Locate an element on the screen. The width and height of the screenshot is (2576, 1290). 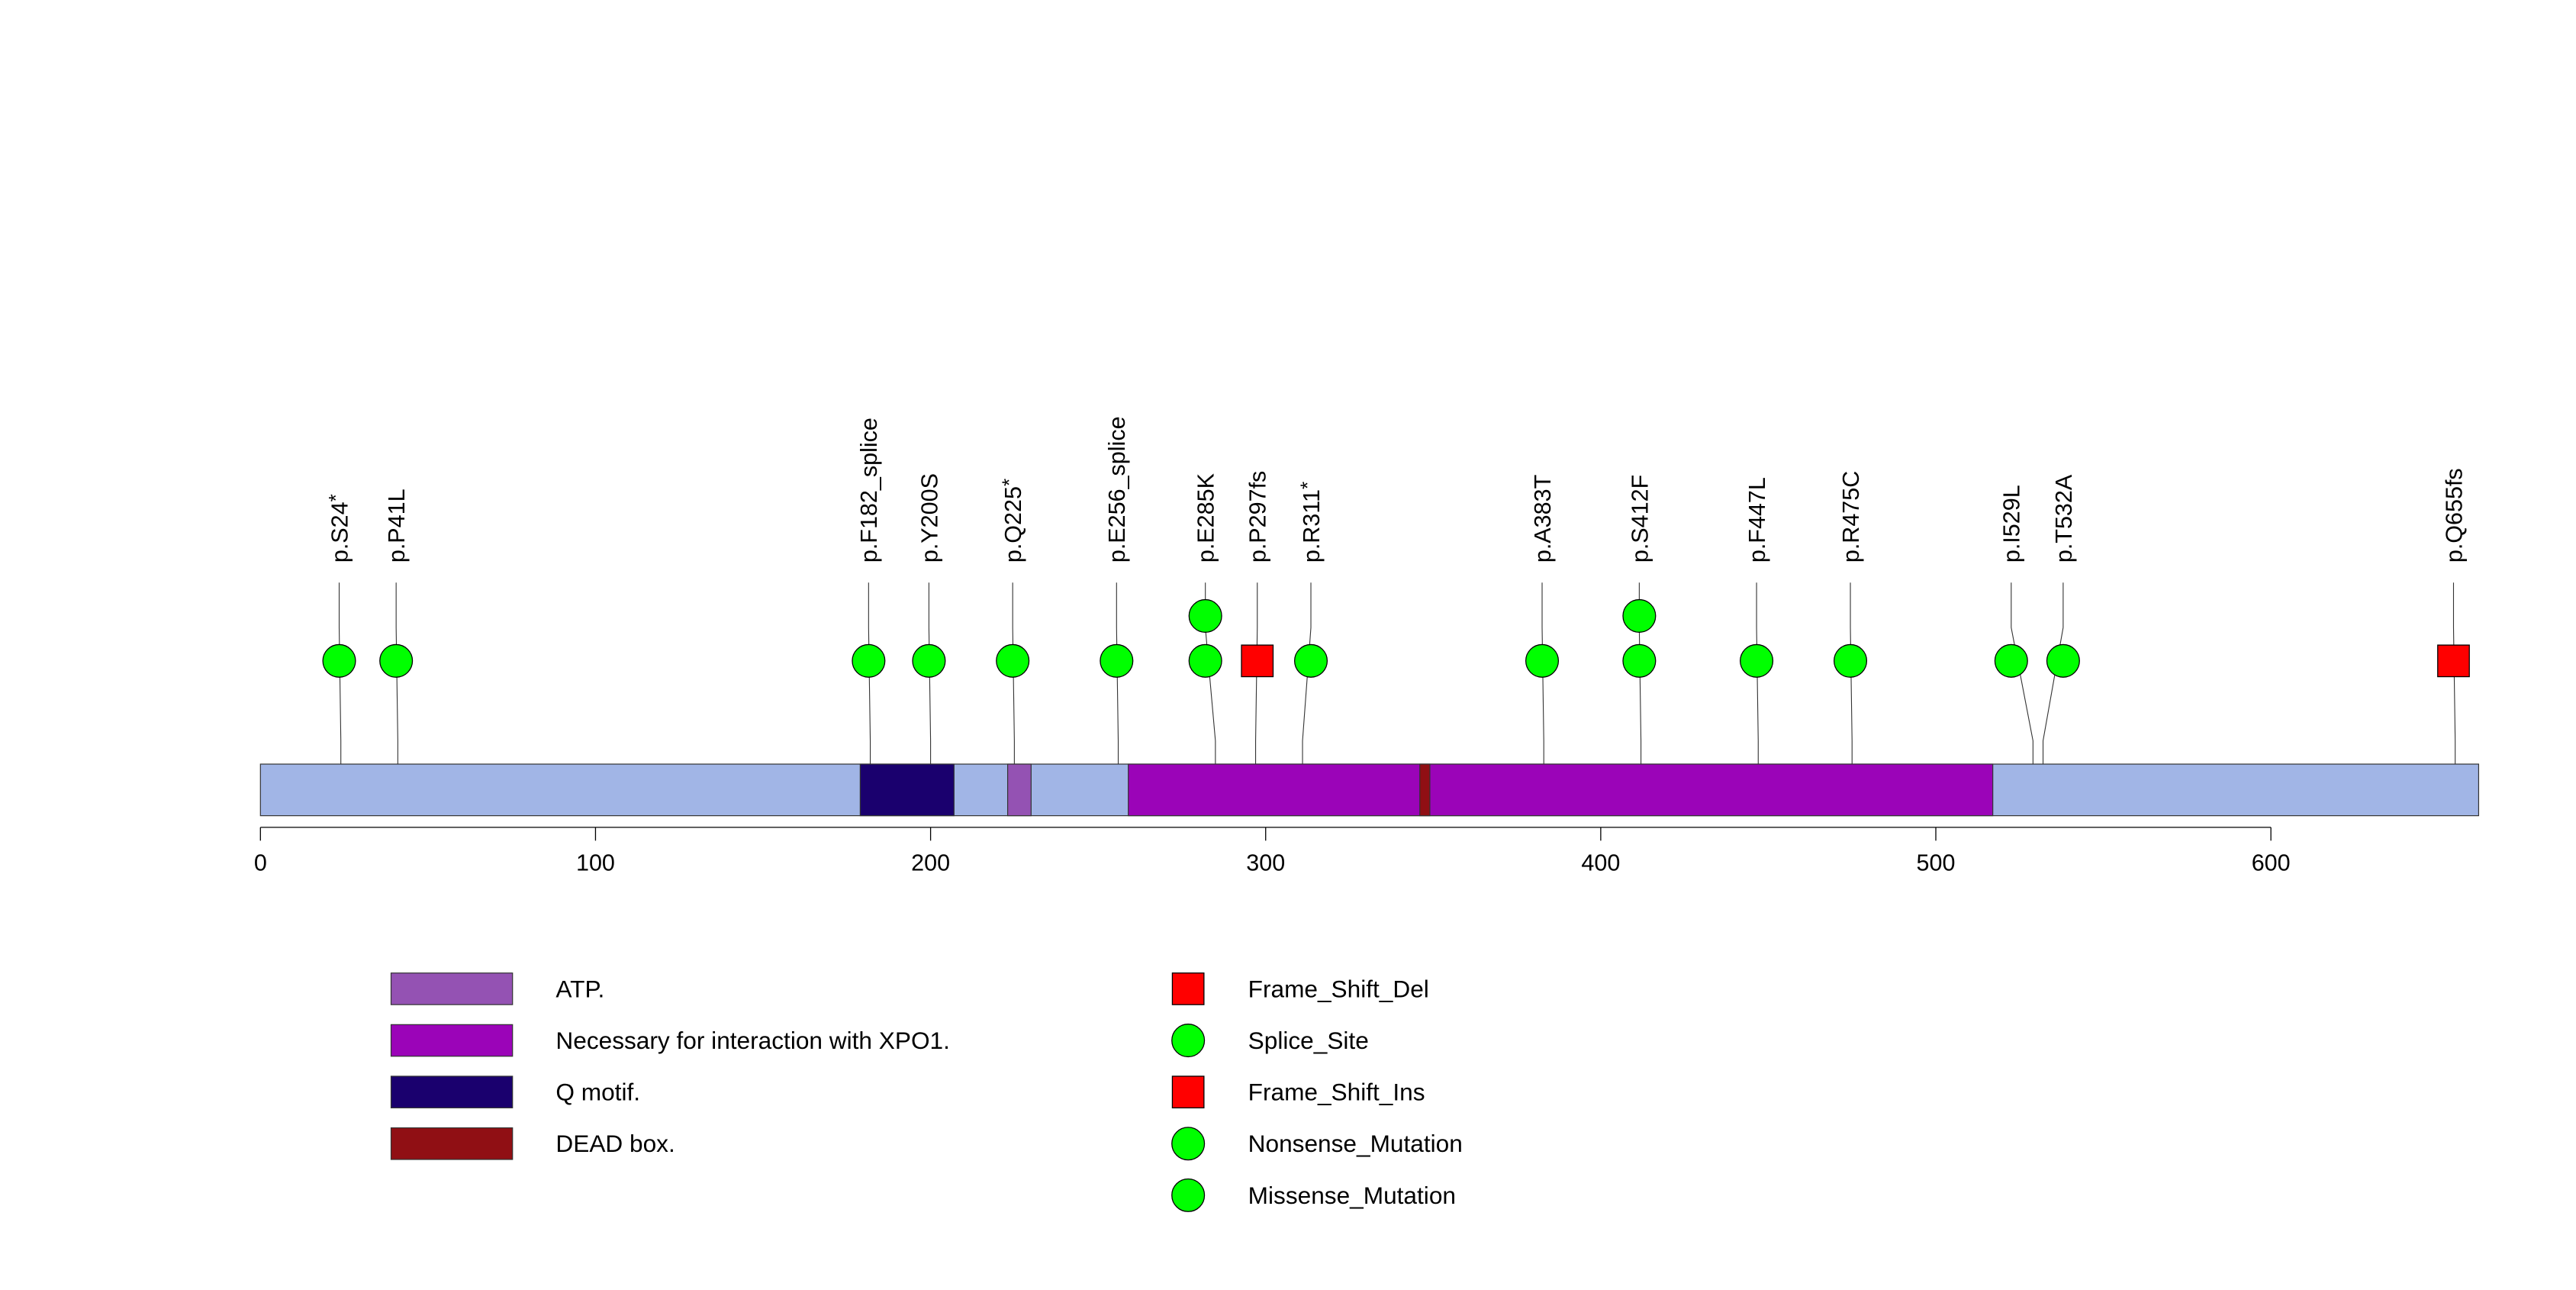
mutation-label: p.I529L is located at coordinates (2012, 524).